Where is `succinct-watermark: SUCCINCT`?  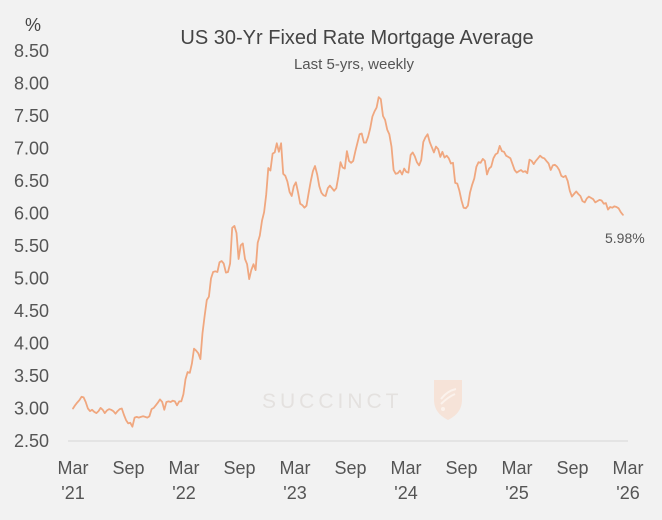 succinct-watermark: SUCCINCT is located at coordinates (362, 400).